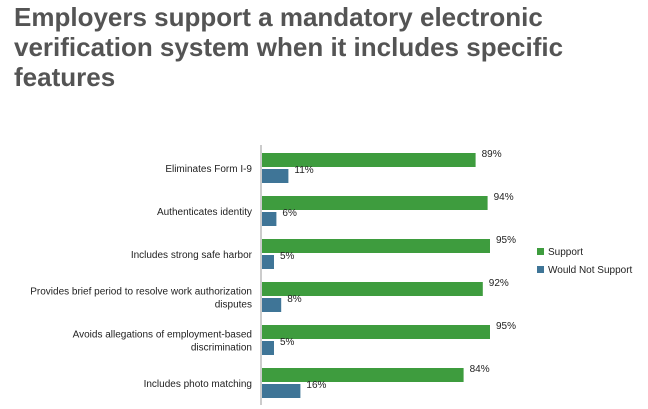 Image resolution: width=648 pixels, height=409 pixels. Describe the element at coordinates (192, 255) in the screenshot. I see `category-label: Includes strong safe harbor` at that location.